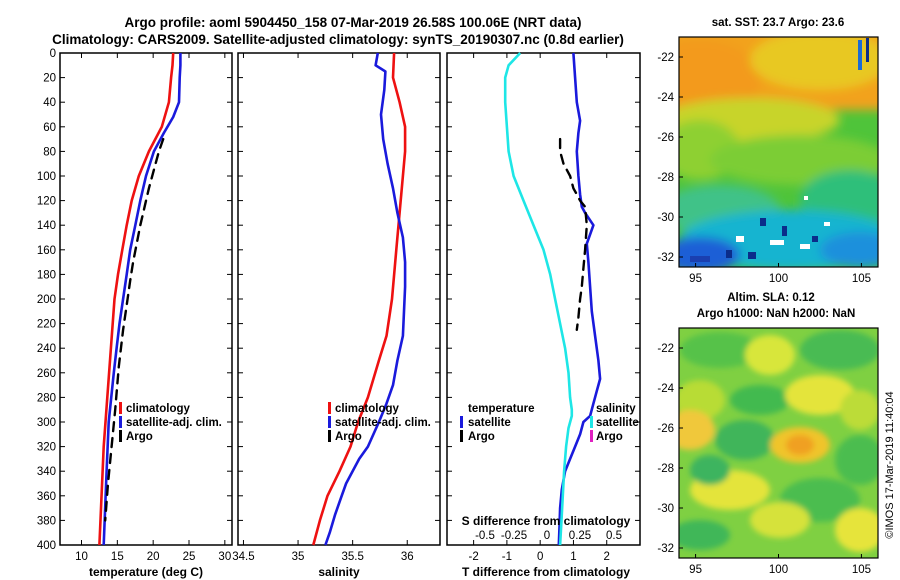 Image resolution: width=900 pixels, height=580 pixels. I want to click on sla-axes: 95 100 105 -22 -24 -26 -28 -30 -32, so click(764, 459).